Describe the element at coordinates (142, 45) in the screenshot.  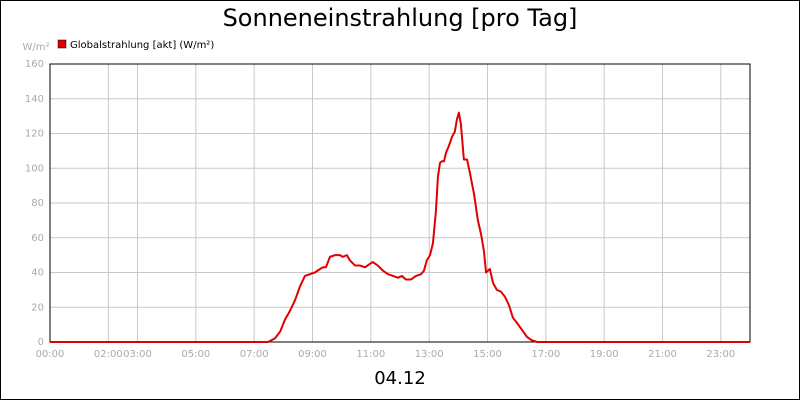
I see `legend-label: Globalstrahlung [akt] (W/m²)` at that location.